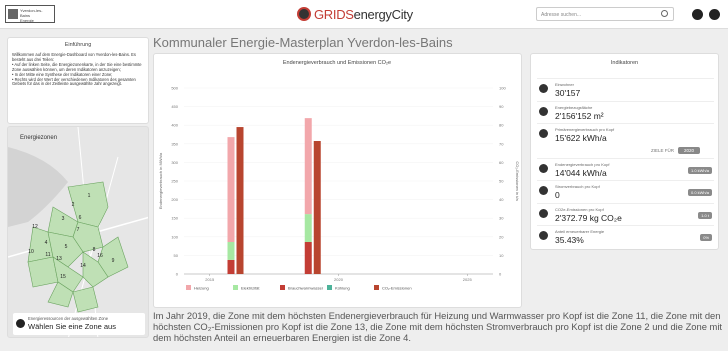 Image resolution: width=728 pixels, height=351 pixels. What do you see at coordinates (27, 20) in the screenshot?
I see `logo-sub: Energie` at bounding box center [27, 20].